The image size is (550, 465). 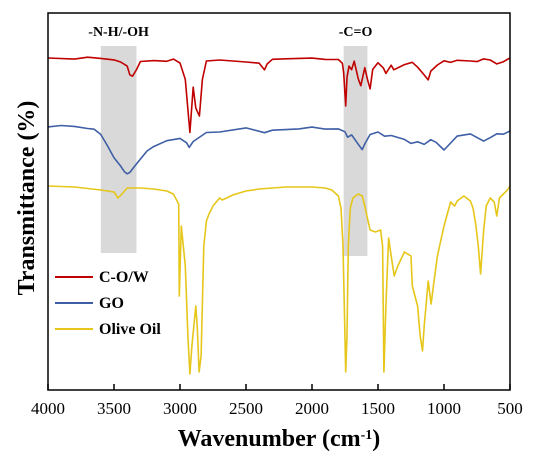 I want to click on x-tick-label: 2000, so click(x=312, y=408).